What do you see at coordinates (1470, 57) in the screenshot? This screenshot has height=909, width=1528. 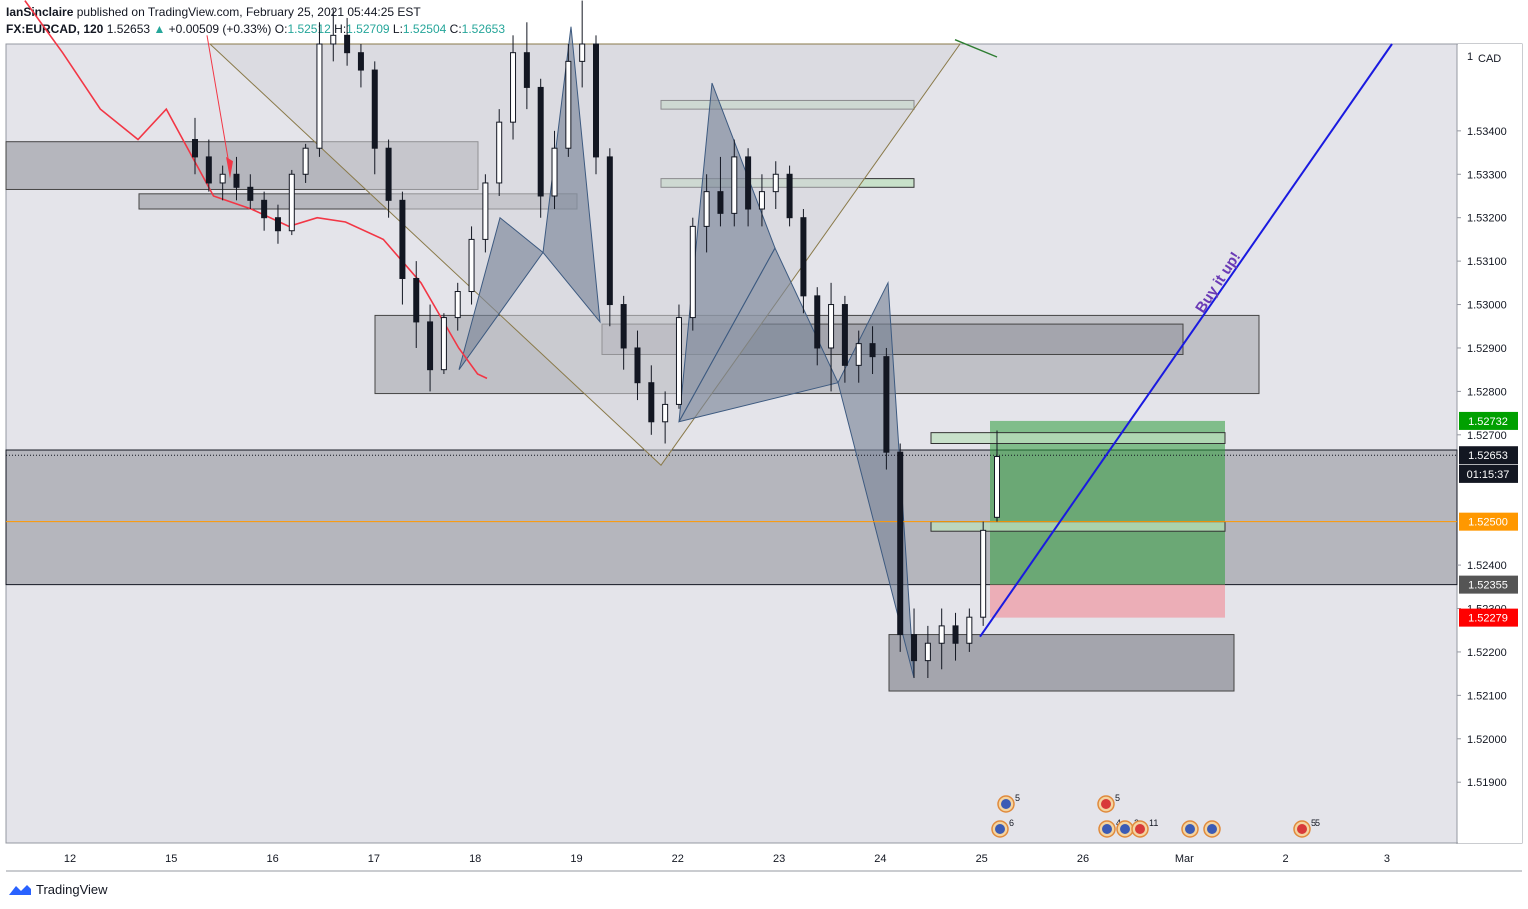 I see `axis-top-label: 1` at bounding box center [1470, 57].